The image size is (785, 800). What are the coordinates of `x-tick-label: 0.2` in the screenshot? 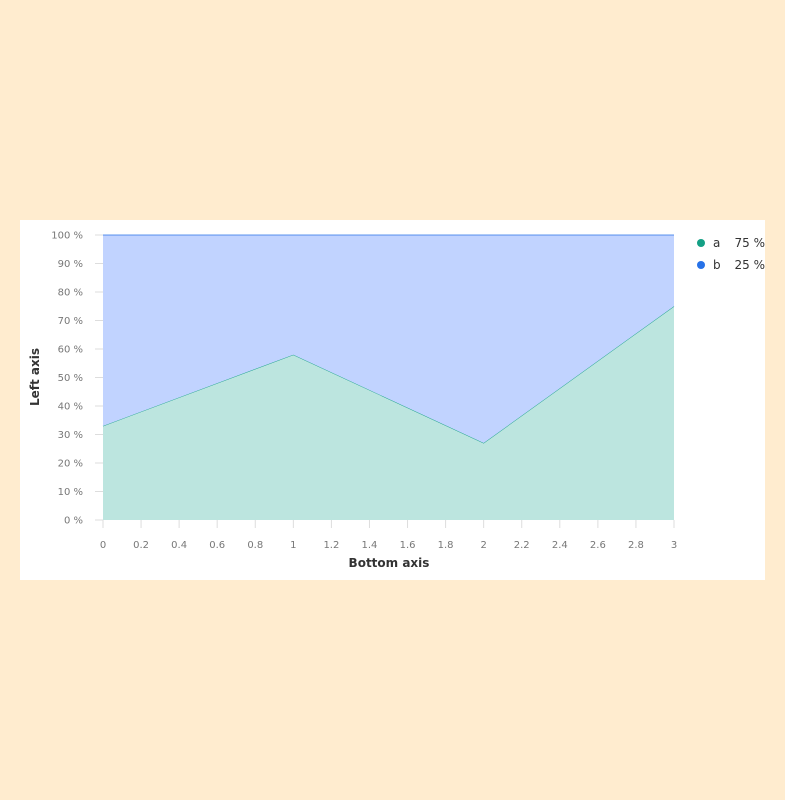 It's located at (141, 545).